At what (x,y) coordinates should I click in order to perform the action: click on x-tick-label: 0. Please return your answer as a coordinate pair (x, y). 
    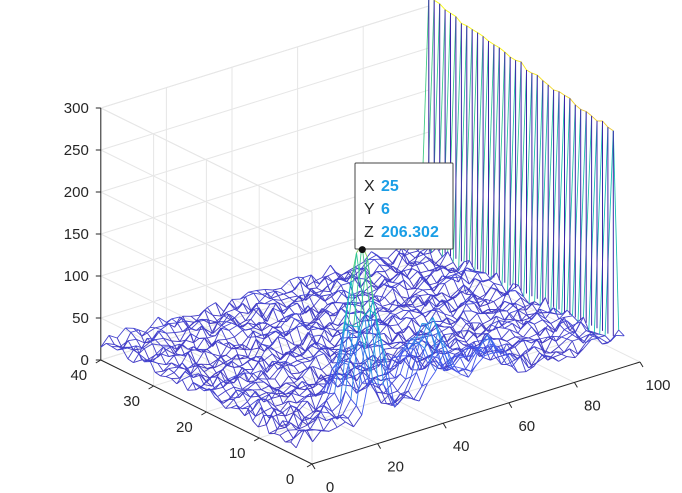
    Looking at the image, I should click on (330, 486).